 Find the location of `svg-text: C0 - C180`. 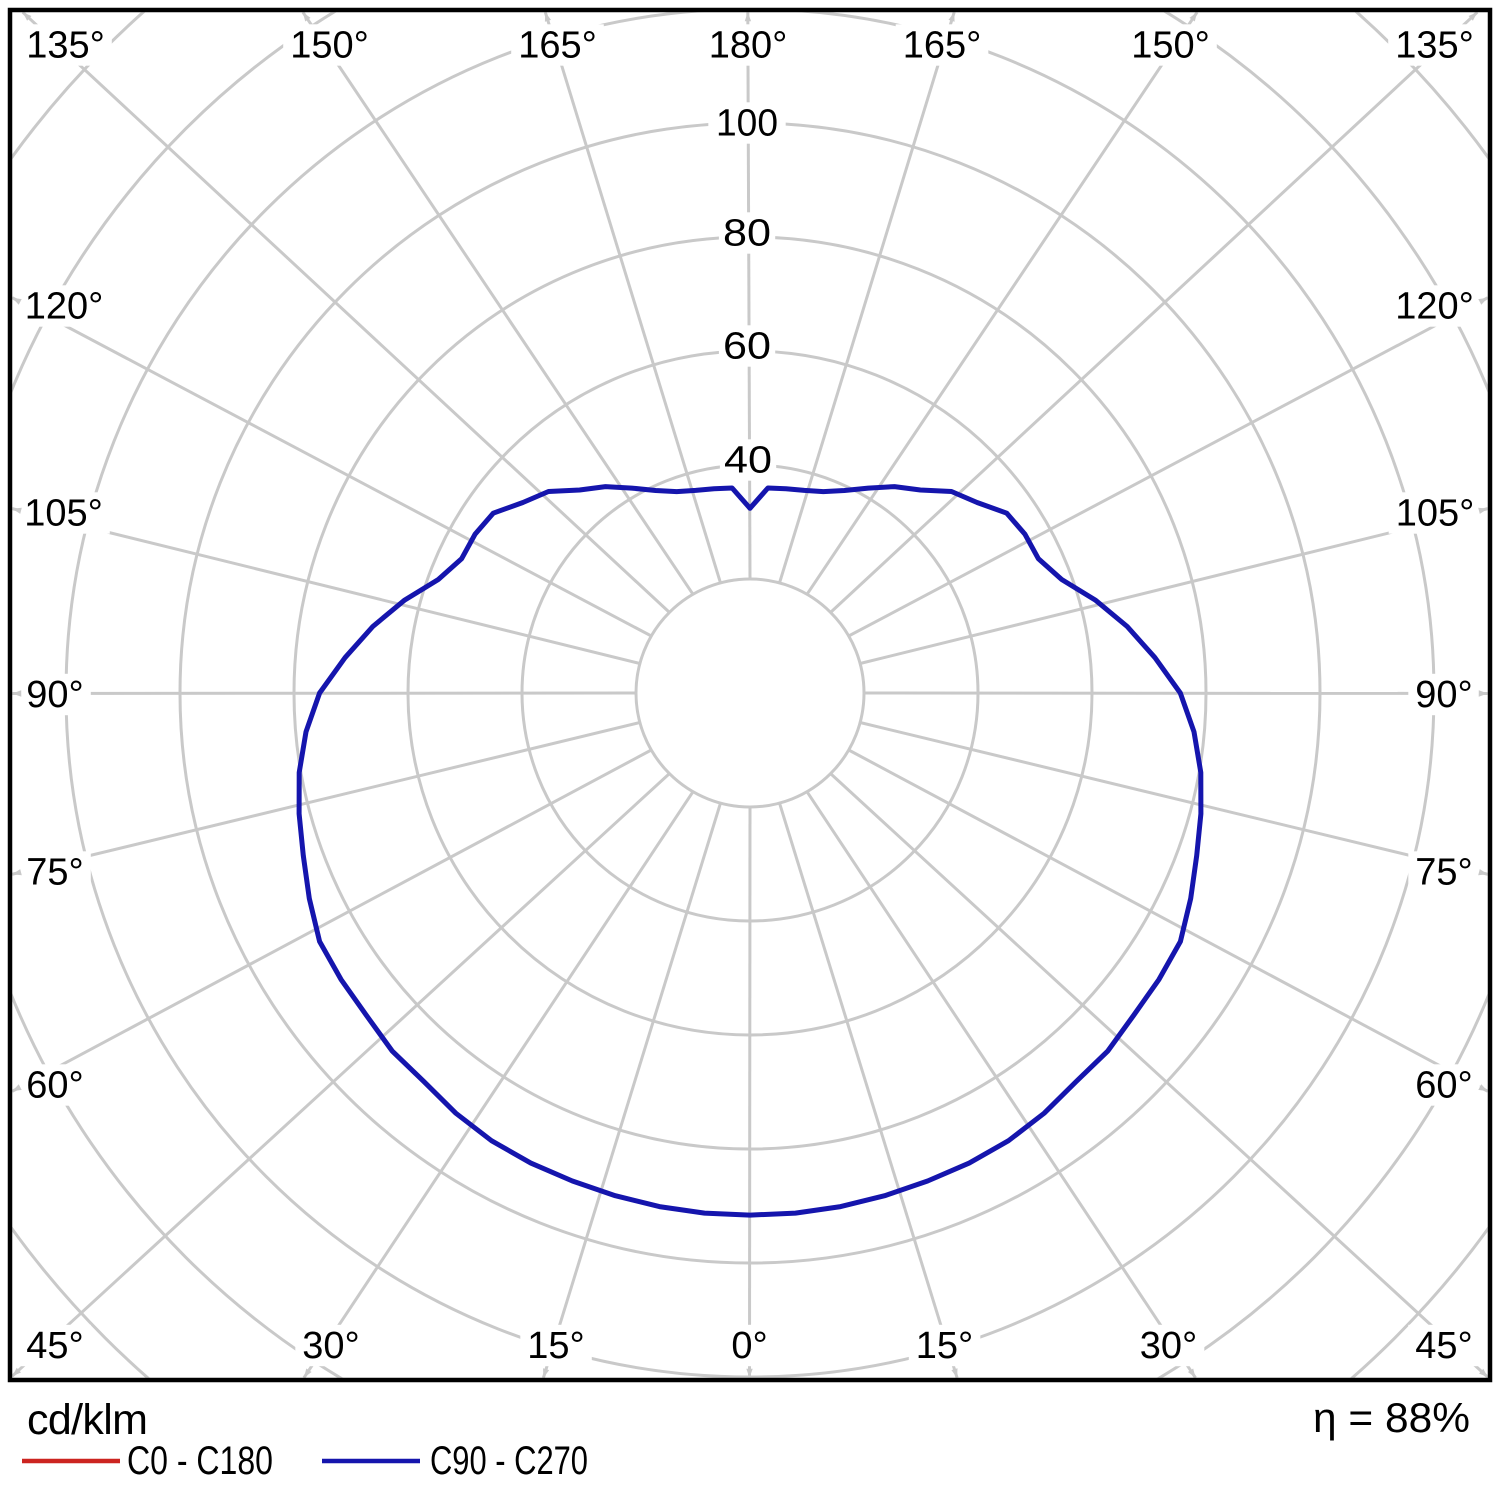

svg-text: C0 - C180 is located at coordinates (200, 1461).